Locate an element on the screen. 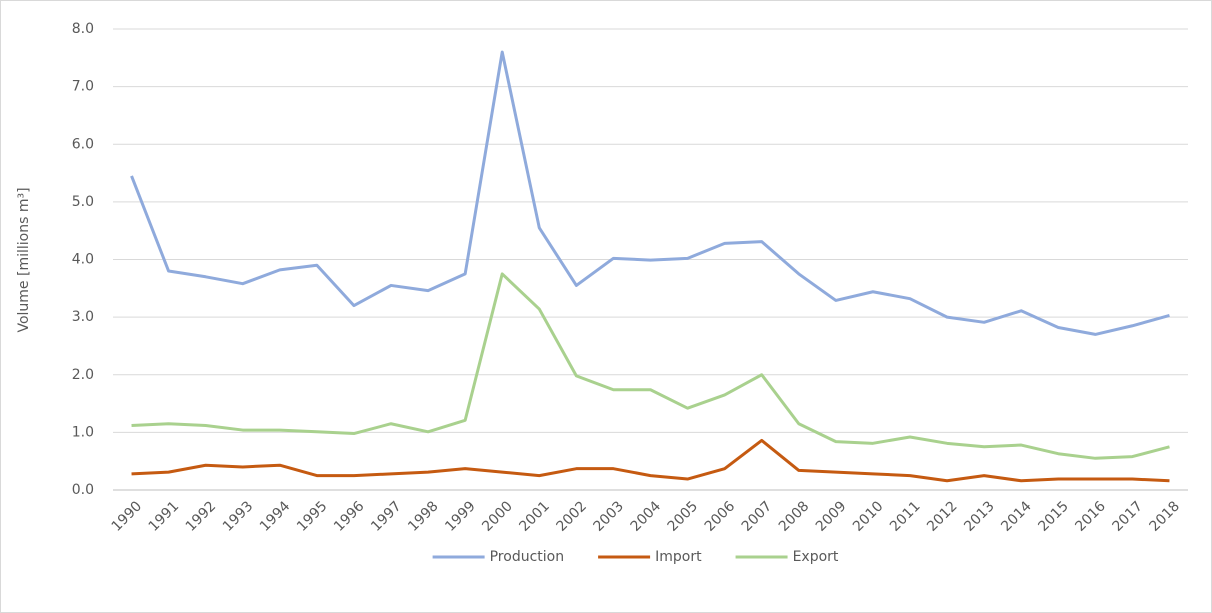 The image size is (1212, 613). y-tick-label: 3.0 is located at coordinates (83, 317).